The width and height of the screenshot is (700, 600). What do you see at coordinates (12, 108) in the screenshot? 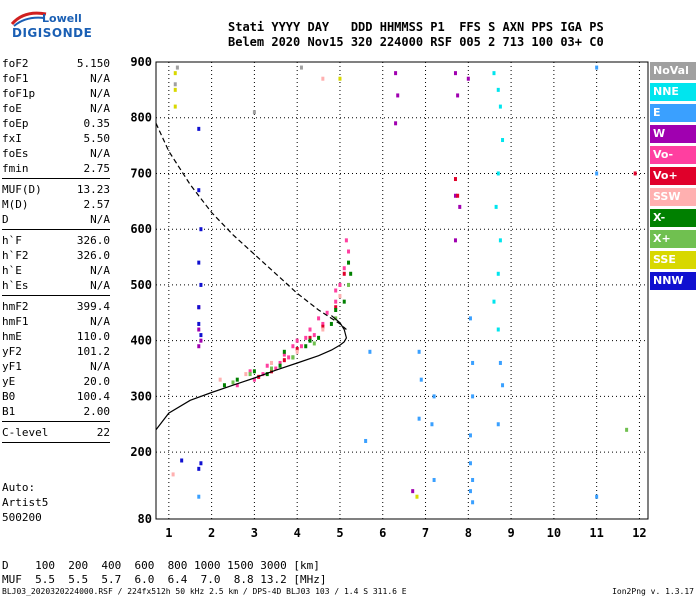
I see `param-label: foE` at bounding box center [12, 108].